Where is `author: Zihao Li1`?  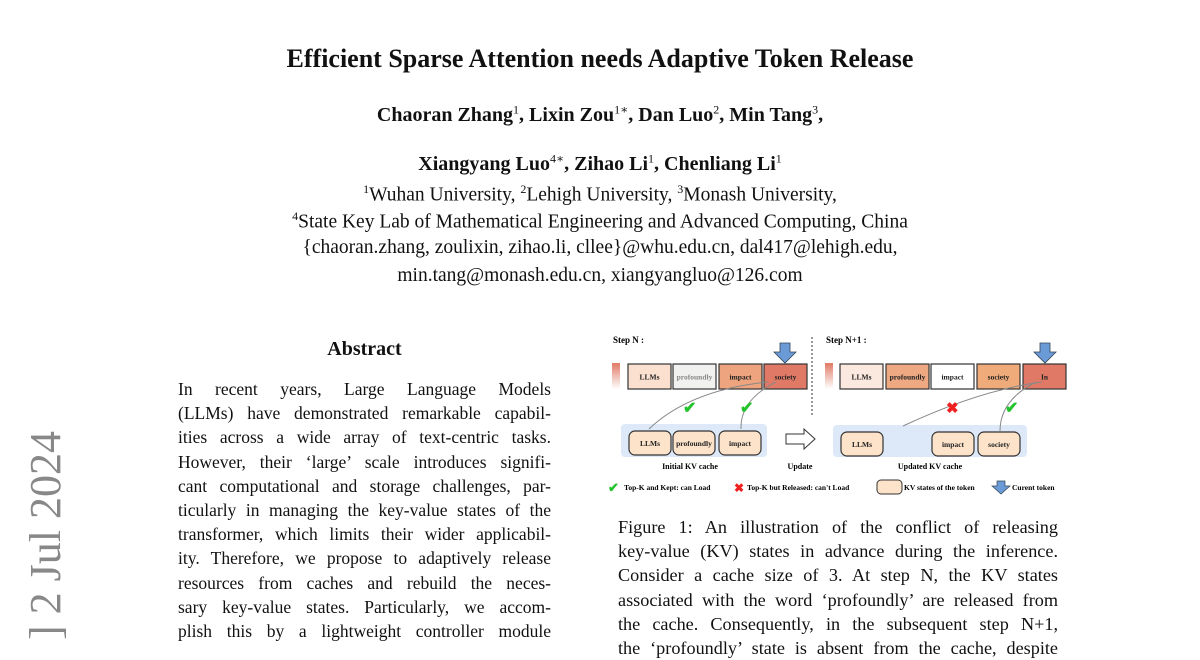 author: Zihao Li1 is located at coordinates (614, 163).